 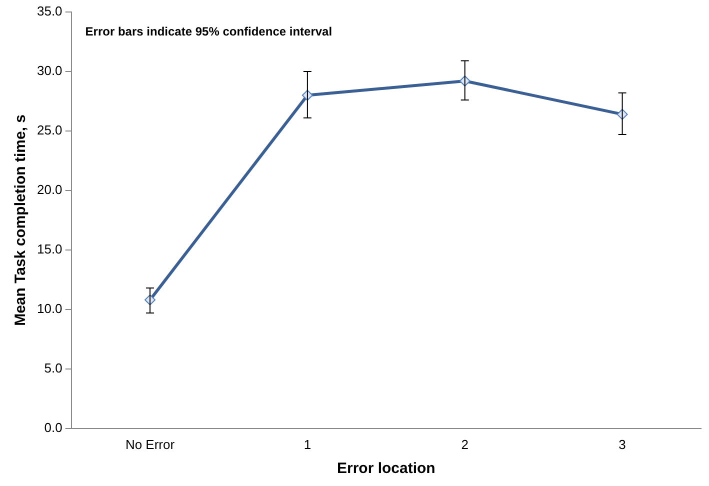 I want to click on y-tick-label: 25.0, so click(x=49, y=130).